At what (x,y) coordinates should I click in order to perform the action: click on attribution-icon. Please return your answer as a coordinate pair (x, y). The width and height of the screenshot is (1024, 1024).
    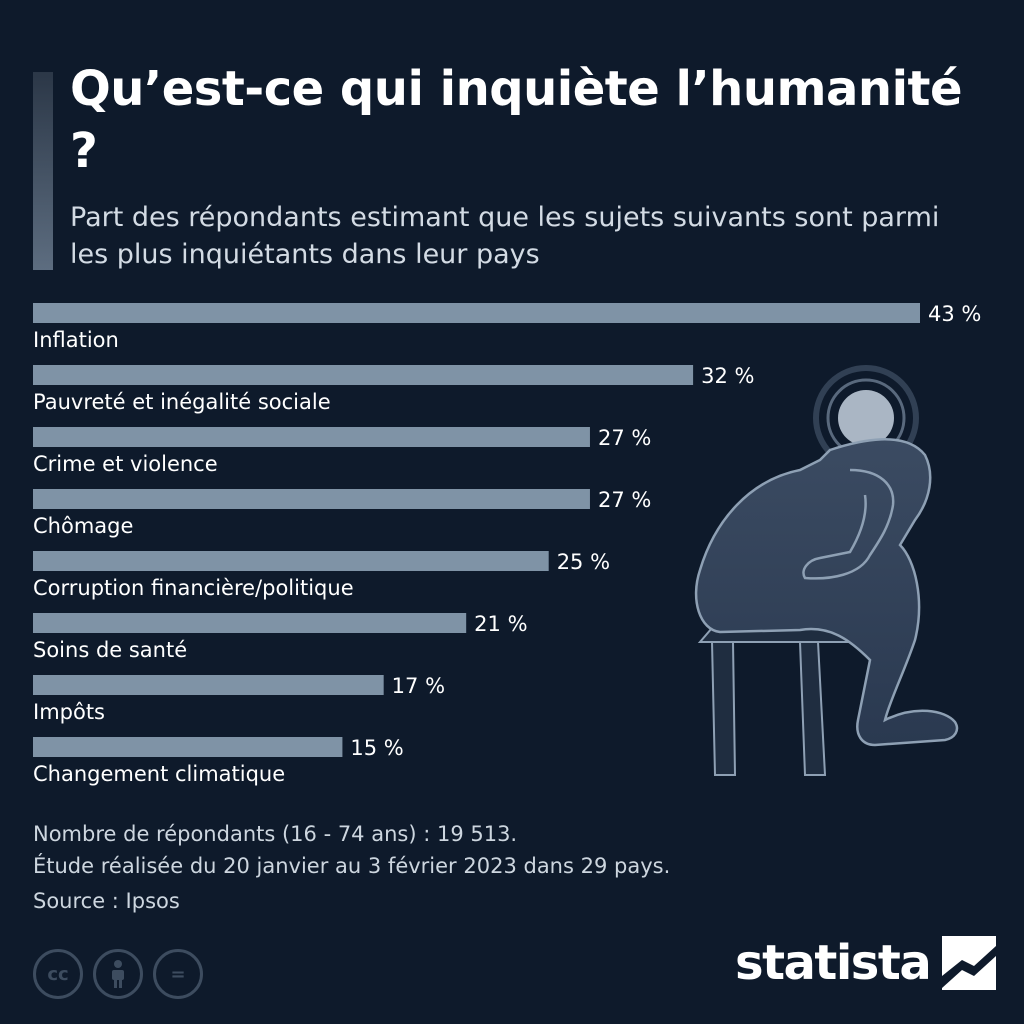
    Looking at the image, I should click on (118, 974).